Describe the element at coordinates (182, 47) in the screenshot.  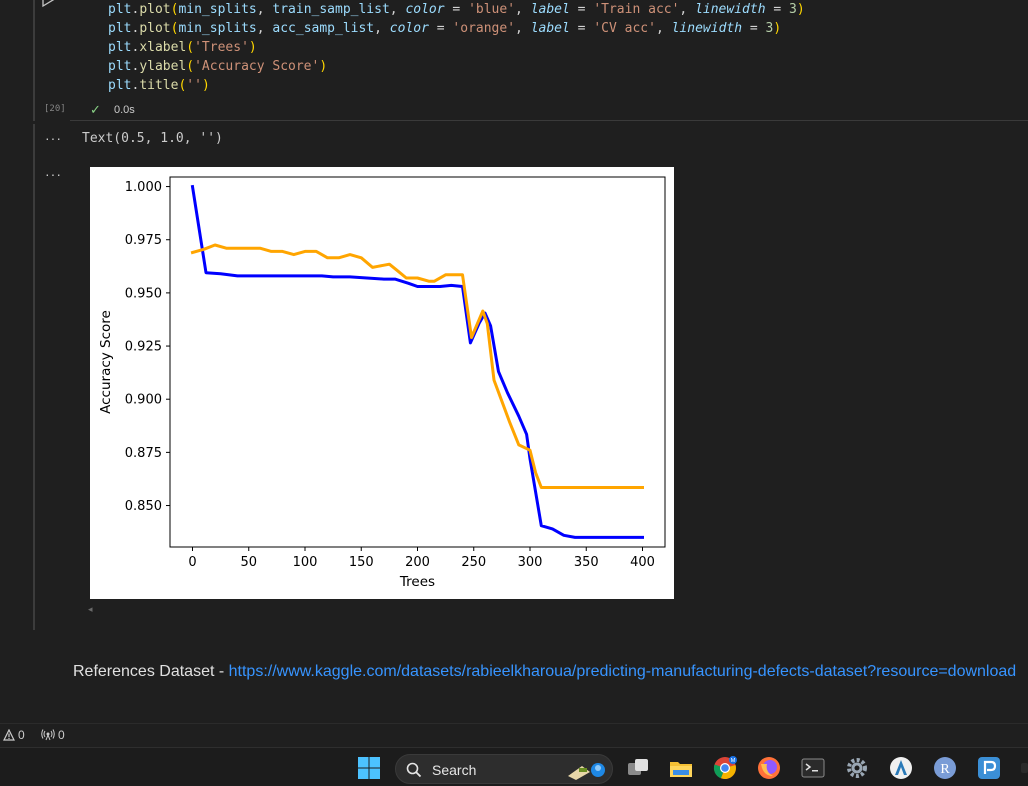
I see `code-line: plt.xlabel('Trees')` at that location.